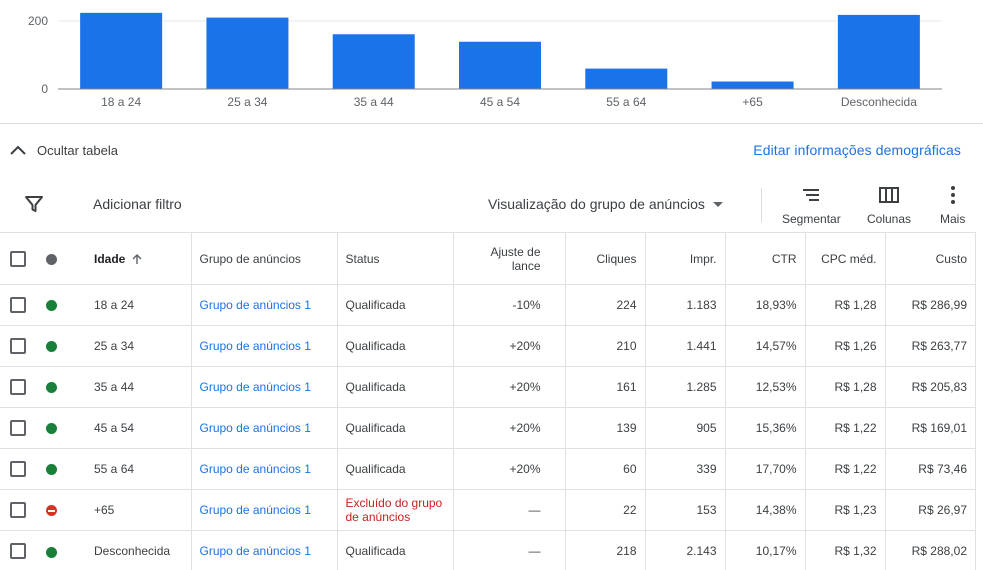 The image size is (983, 570). I want to click on segment-label: Segmentar, so click(811, 219).